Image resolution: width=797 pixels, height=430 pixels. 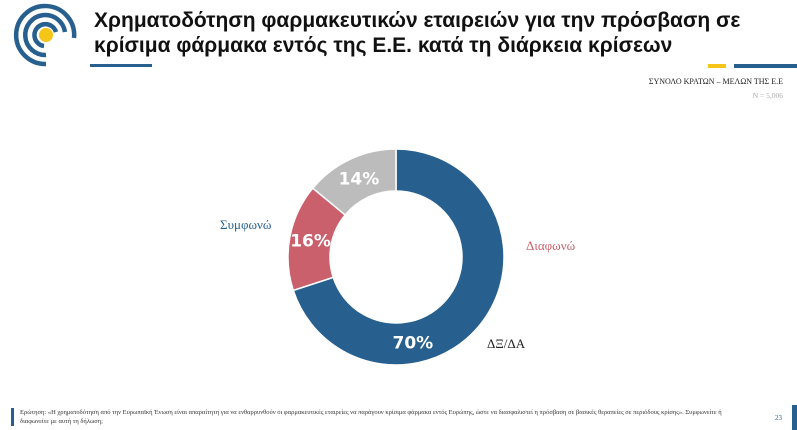 What do you see at coordinates (765, 66) in the screenshot?
I see `accent-bar-blue` at bounding box center [765, 66].